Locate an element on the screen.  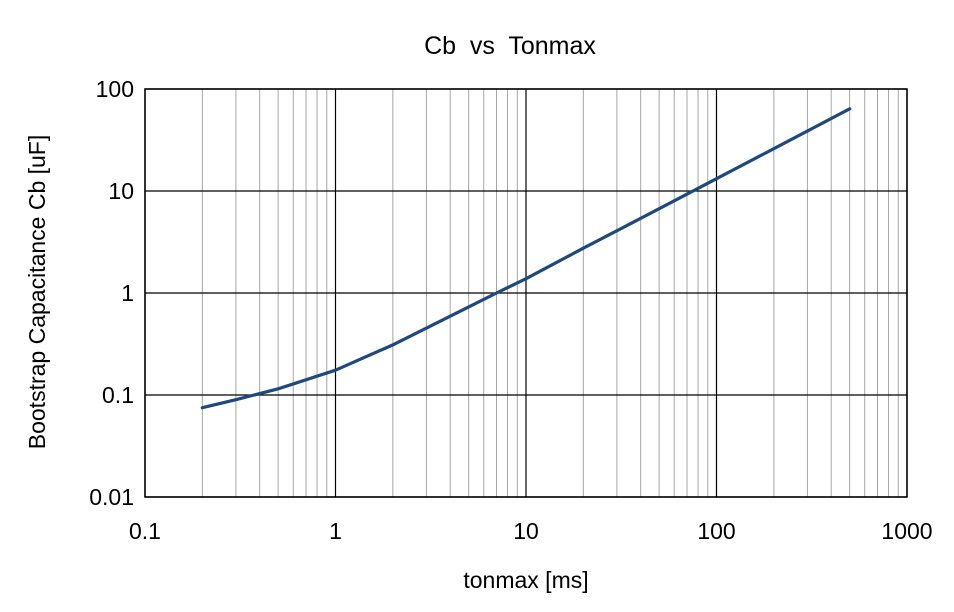
y-tick-label: 0.01 is located at coordinates (111, 497).